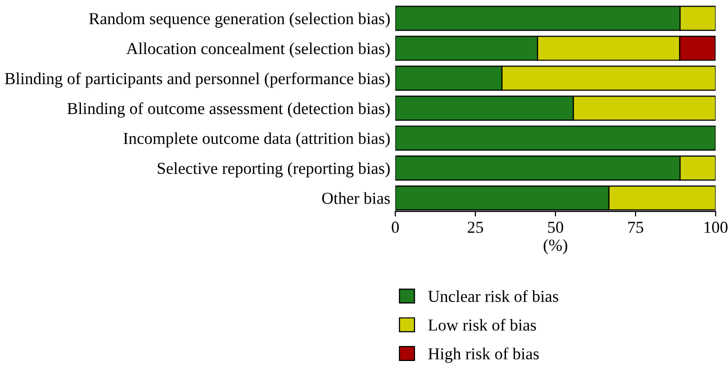 This screenshot has width=728, height=371. Describe the element at coordinates (555, 138) in the screenshot. I see `bar` at that location.